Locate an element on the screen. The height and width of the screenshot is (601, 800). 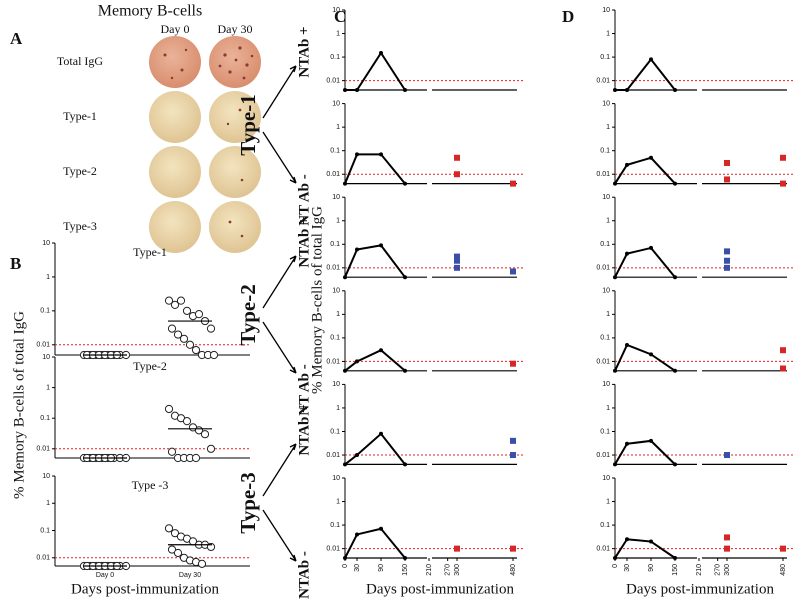
row-label: Total IgG is located at coordinates (80, 61).